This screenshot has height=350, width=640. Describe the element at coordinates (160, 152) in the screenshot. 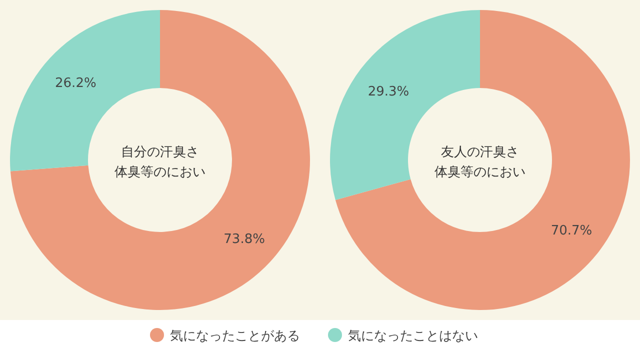

I see `text: 自分の汗臭さ` at that location.